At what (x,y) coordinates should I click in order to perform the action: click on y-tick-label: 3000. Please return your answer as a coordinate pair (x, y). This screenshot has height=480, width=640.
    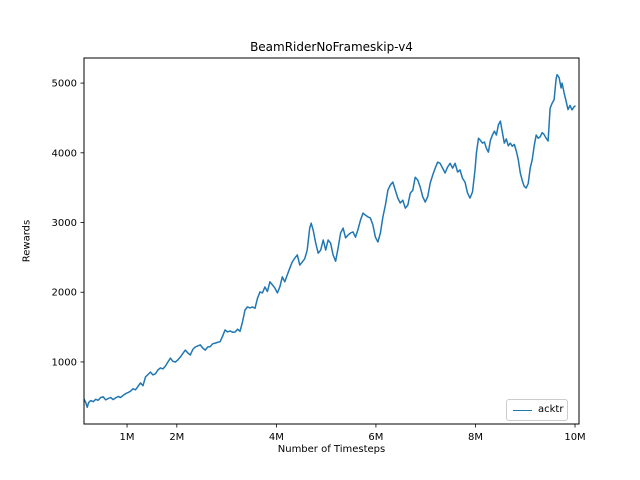
    Looking at the image, I should click on (64, 223).